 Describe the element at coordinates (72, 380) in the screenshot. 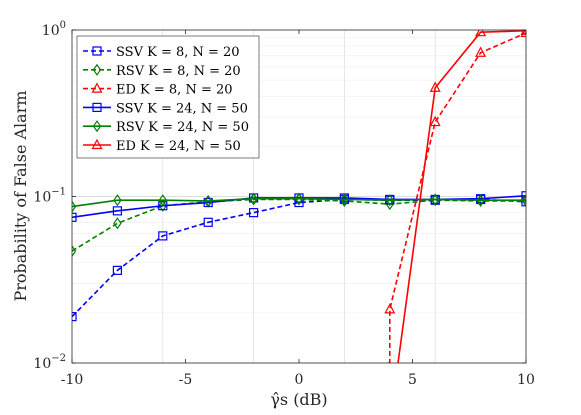

I see `x-tick-label: -10` at that location.